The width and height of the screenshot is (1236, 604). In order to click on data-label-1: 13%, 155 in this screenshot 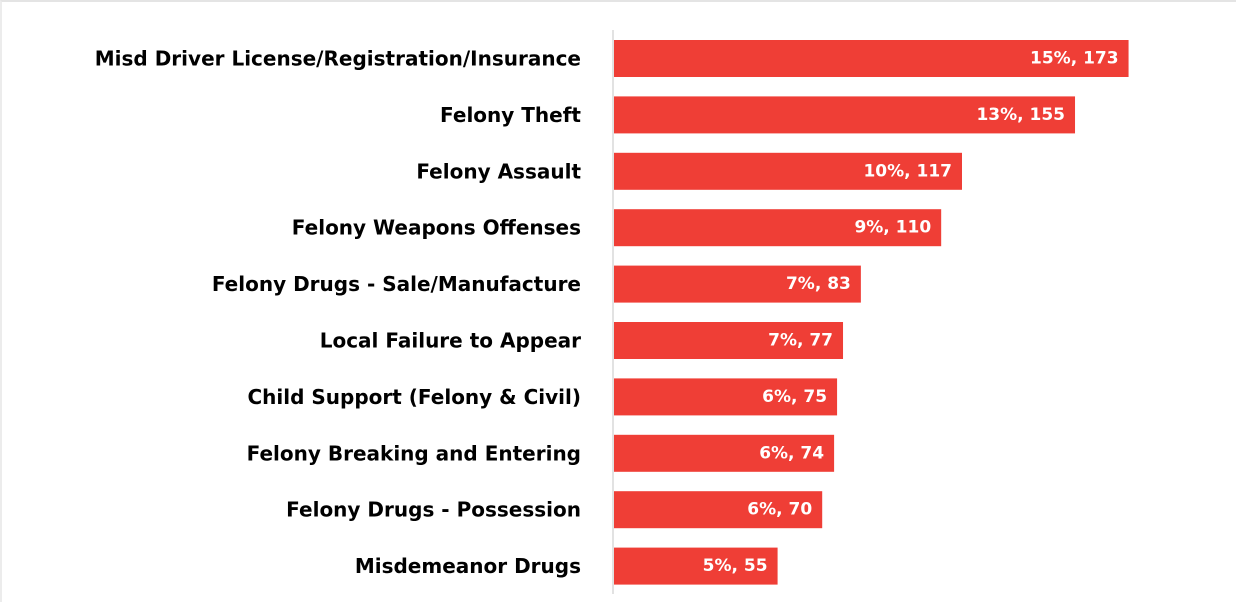, I will do `click(1020, 115)`.